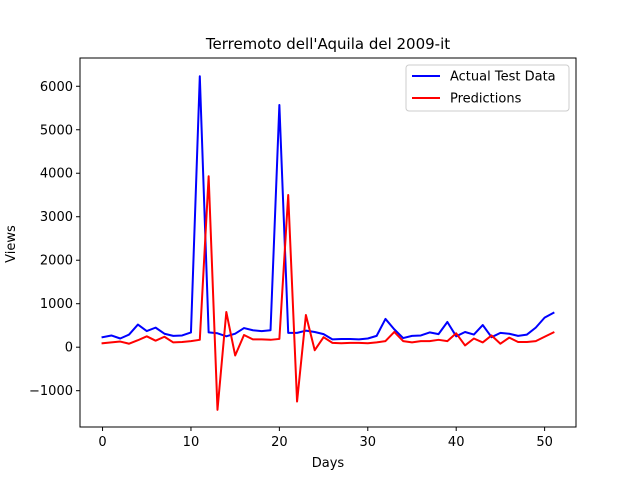 The width and height of the screenshot is (640, 480). I want to click on y-tick-label: 6000, so click(56, 87).